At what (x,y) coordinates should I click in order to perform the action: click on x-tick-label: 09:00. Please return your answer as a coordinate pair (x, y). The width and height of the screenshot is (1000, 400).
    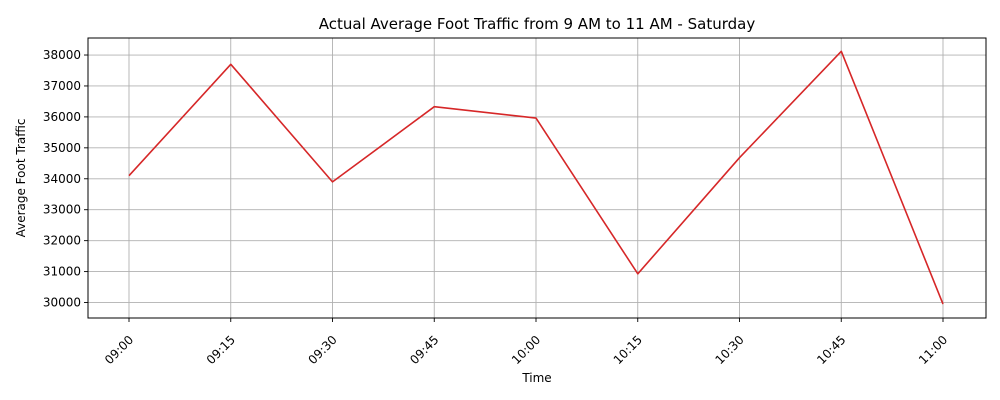
    Looking at the image, I should click on (119, 350).